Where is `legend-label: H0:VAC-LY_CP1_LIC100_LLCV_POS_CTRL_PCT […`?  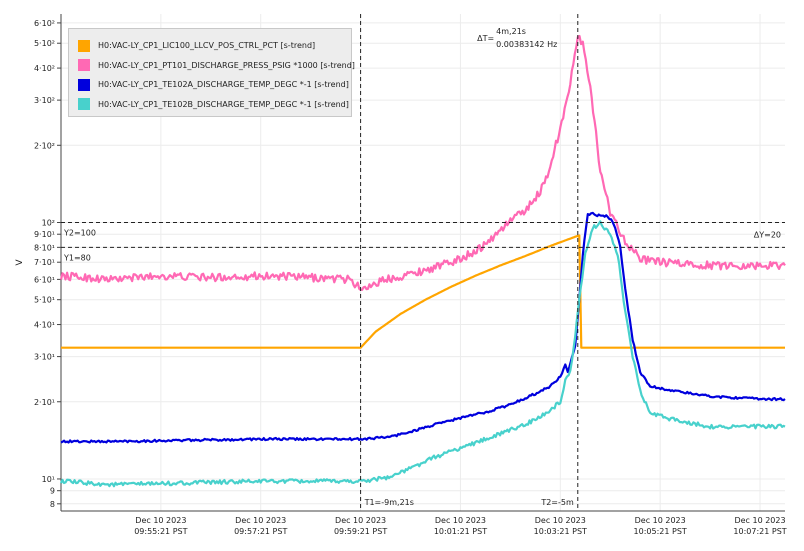 legend-label: H0:VAC-LY_CP1_LIC100_LLCV_POS_CTRL_PCT [… is located at coordinates (207, 46).